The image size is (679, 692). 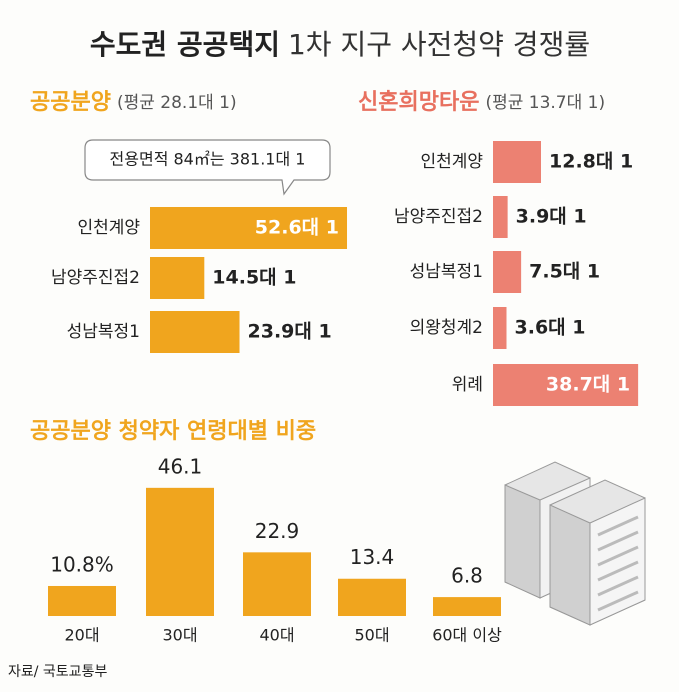 What do you see at coordinates (550, 328) in the screenshot?
I see `value-label: 3.6대 1` at bounding box center [550, 328].